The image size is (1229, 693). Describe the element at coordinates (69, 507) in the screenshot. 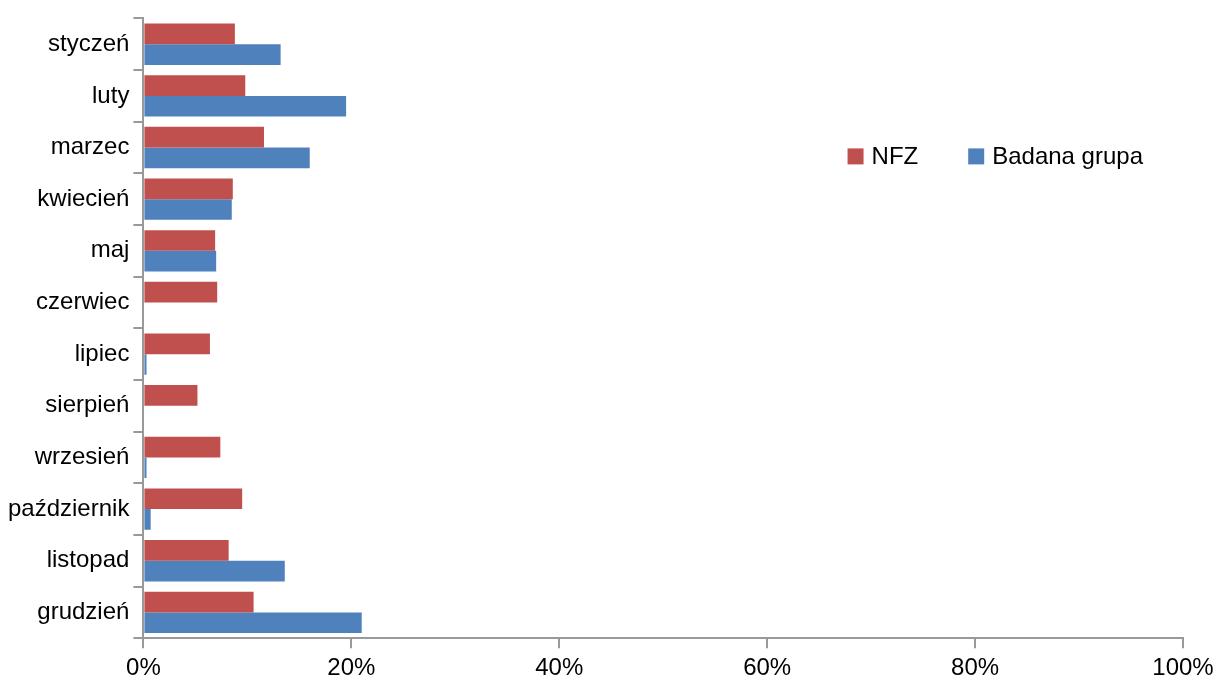

I see `y-tick-label: październik` at that location.